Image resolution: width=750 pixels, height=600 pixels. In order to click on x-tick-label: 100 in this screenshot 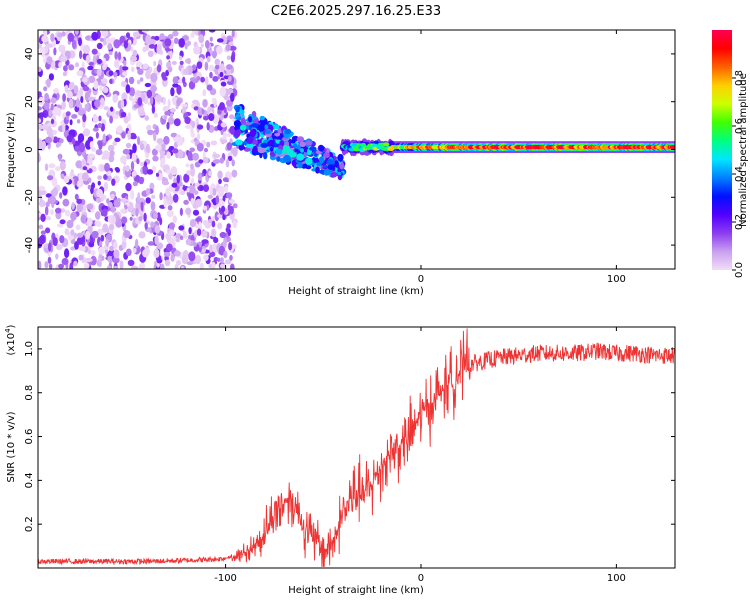, I will do `click(616, 578)`.